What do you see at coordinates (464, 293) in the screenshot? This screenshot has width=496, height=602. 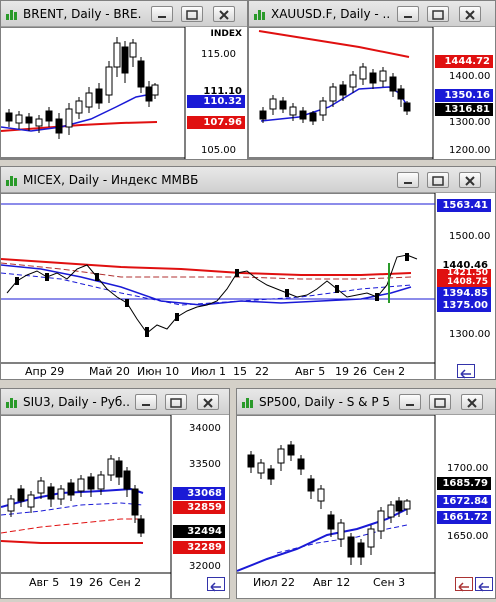 I see `ma-blue-tag: 1394.85` at bounding box center [464, 293].